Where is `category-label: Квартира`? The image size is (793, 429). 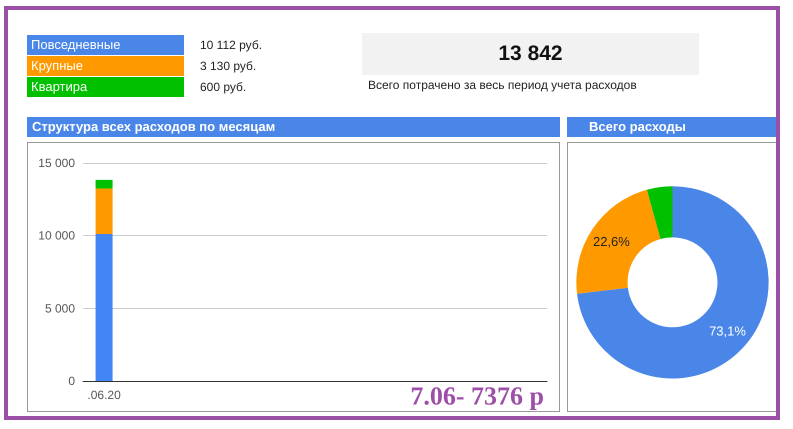
category-label: Квартира is located at coordinates (105, 87).